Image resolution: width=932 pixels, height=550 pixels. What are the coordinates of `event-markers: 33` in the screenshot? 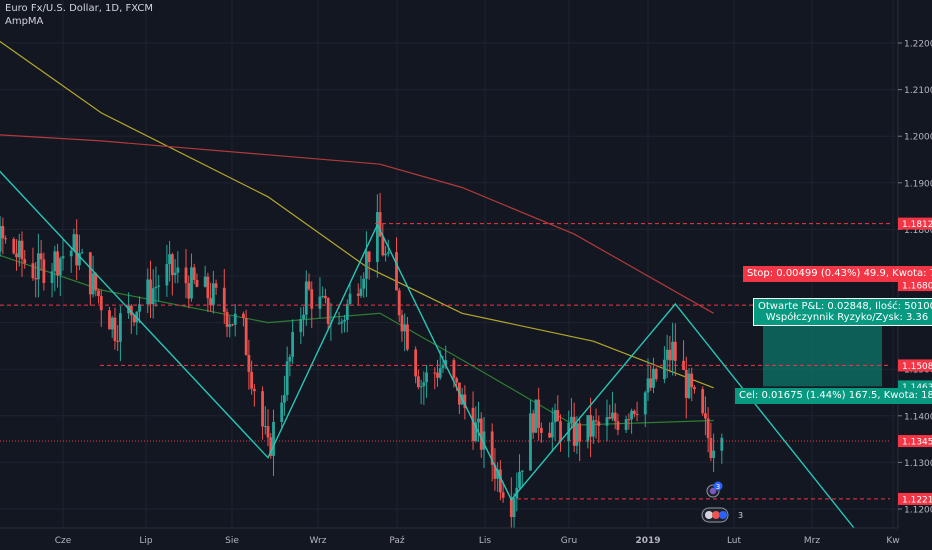 It's located at (722, 502).